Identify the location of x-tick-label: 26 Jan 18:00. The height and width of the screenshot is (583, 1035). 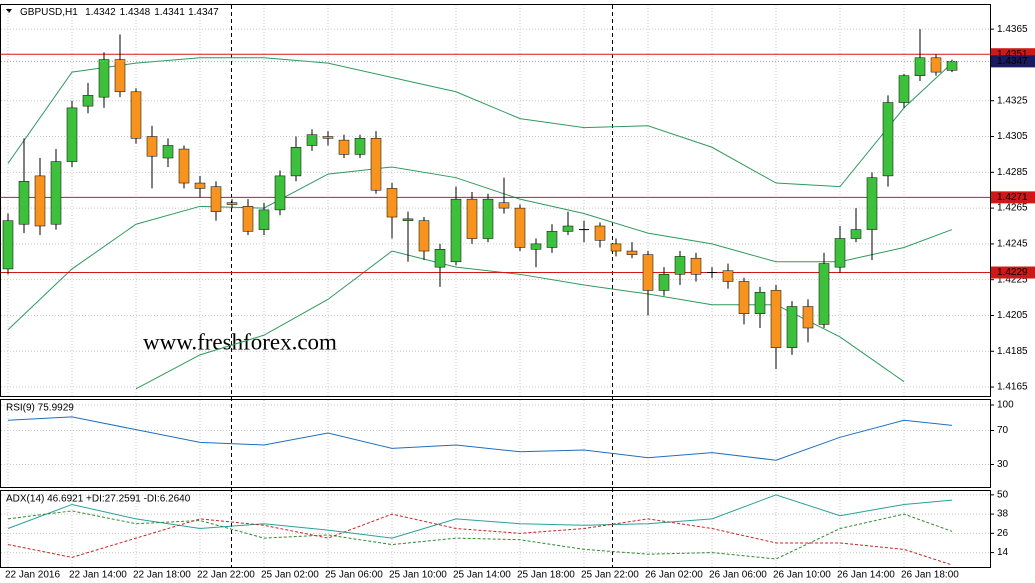
(930, 575).